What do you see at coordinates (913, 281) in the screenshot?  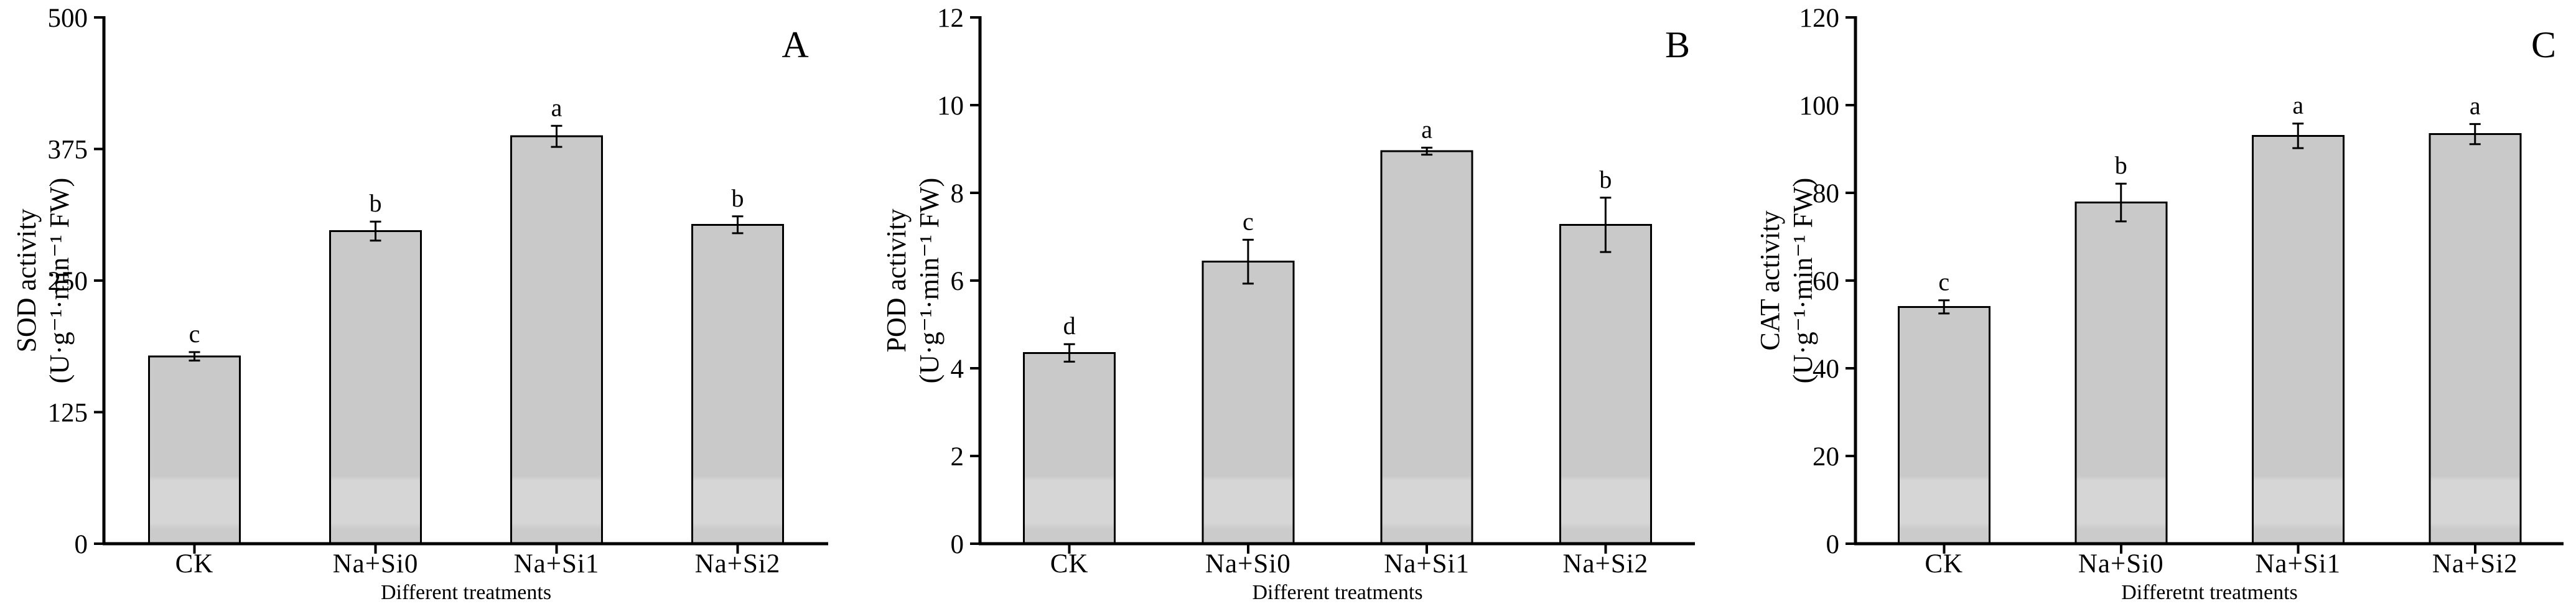 I see `y-axis-title: POD activity (U·g⁻¹·min⁻¹ FW)` at bounding box center [913, 281].